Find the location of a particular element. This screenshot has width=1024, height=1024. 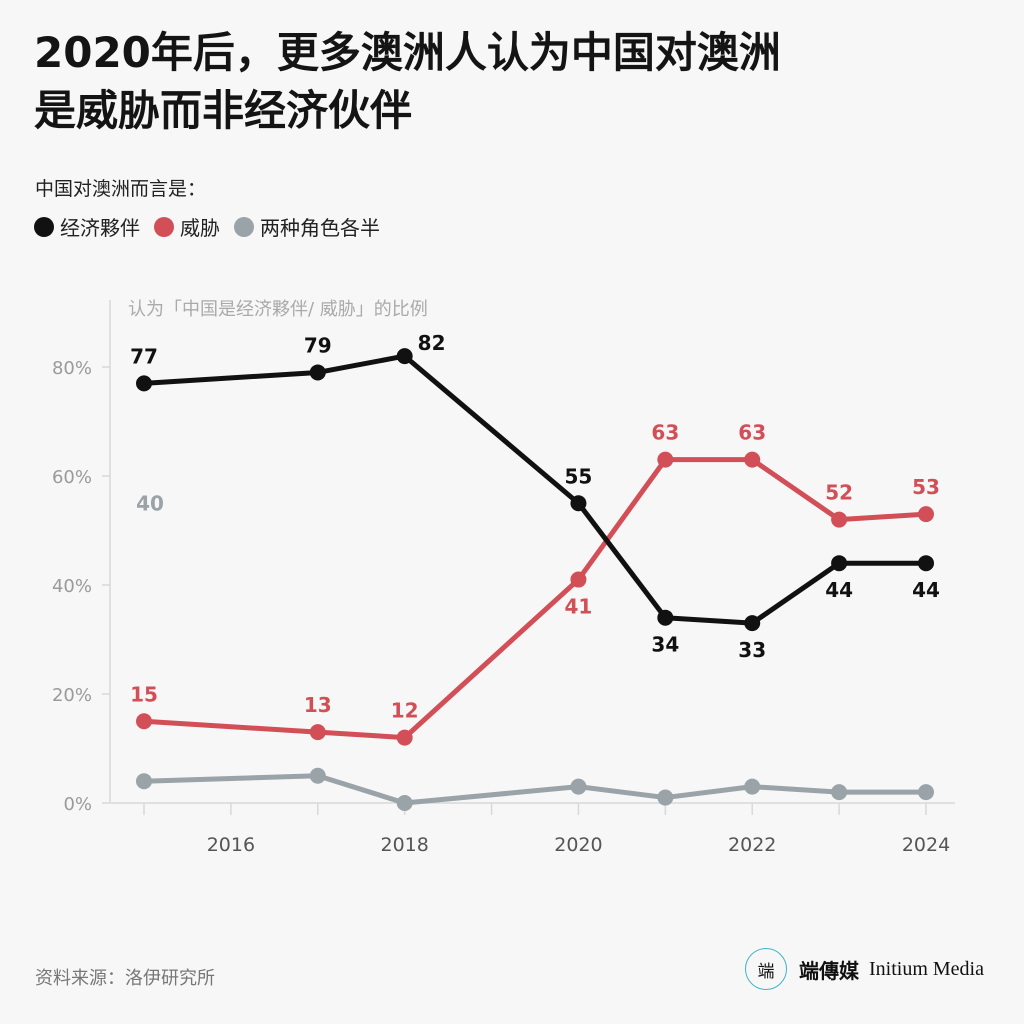

x-tick-label-2018: 2018 is located at coordinates (404, 845).